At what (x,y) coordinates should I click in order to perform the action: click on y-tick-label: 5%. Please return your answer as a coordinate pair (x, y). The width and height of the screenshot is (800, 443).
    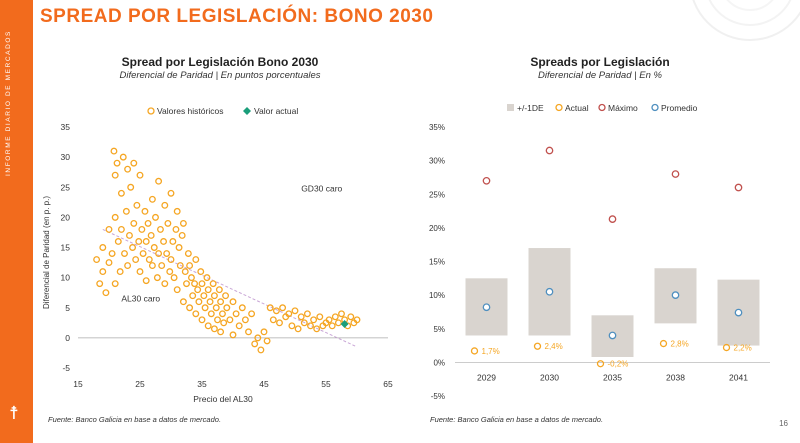
    Looking at the image, I should click on (439, 329).